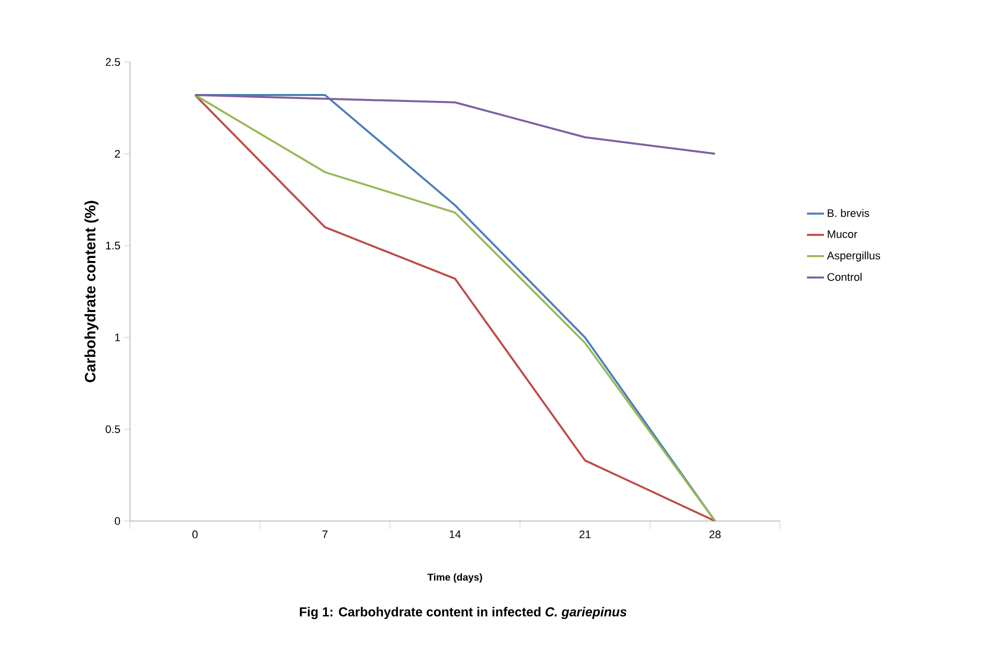 Image resolution: width=981 pixels, height=659 pixels. I want to click on y-tick-label: 0.5, so click(113, 429).